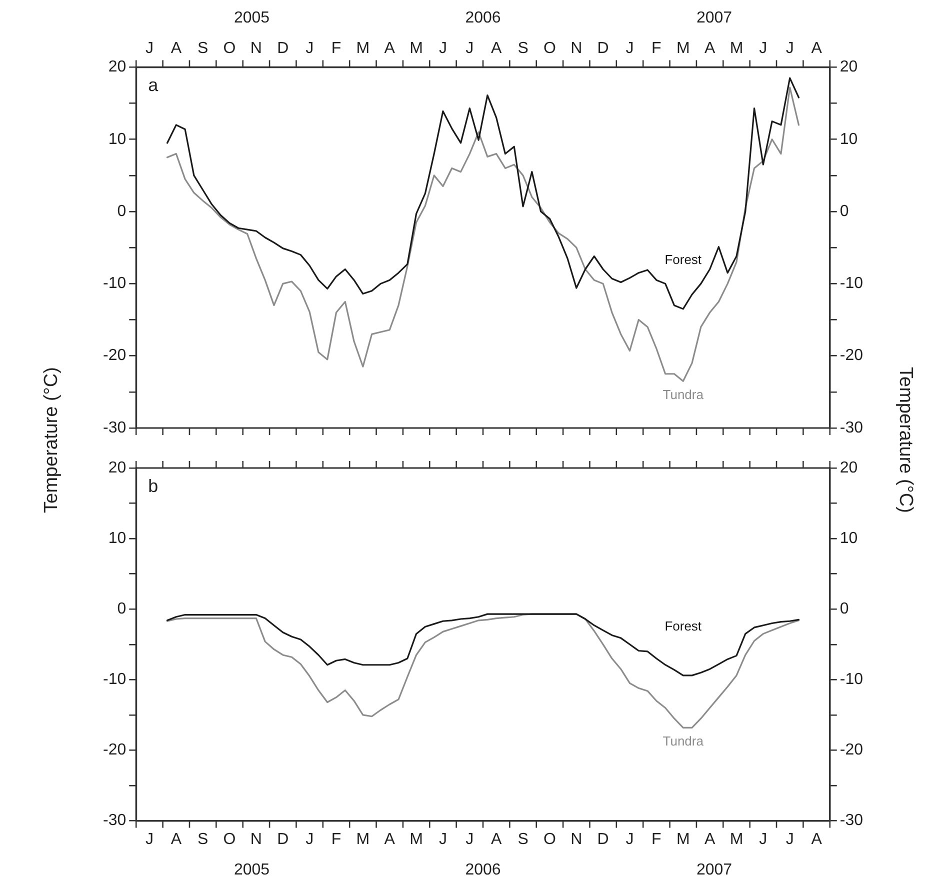 The width and height of the screenshot is (938, 888). Describe the element at coordinates (52, 440) in the screenshot. I see `y-axis-title: Temperature (°C)` at that location.